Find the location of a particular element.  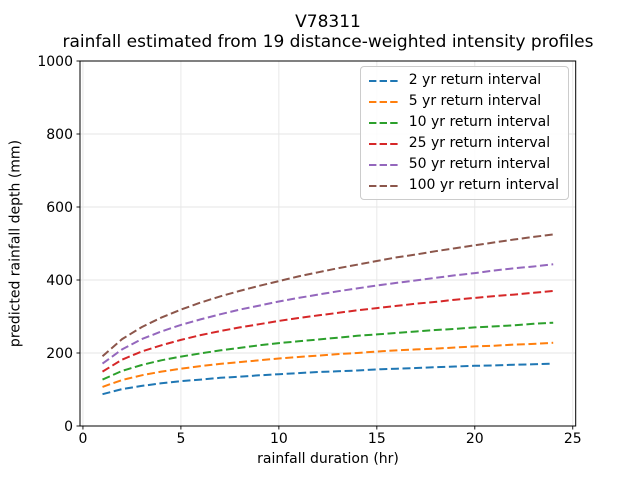

chart-title: V78311 is located at coordinates (328, 22).